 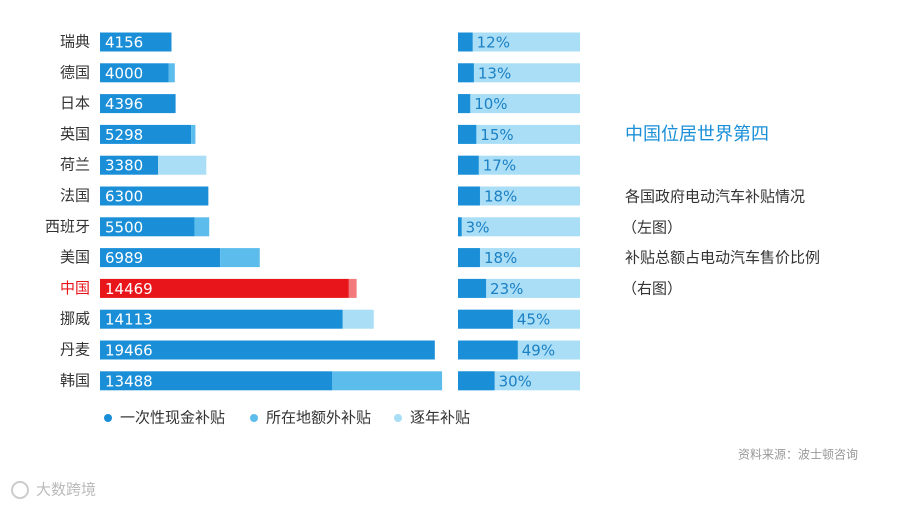 What do you see at coordinates (652, 289) in the screenshot?
I see `note: （右图）` at bounding box center [652, 289].